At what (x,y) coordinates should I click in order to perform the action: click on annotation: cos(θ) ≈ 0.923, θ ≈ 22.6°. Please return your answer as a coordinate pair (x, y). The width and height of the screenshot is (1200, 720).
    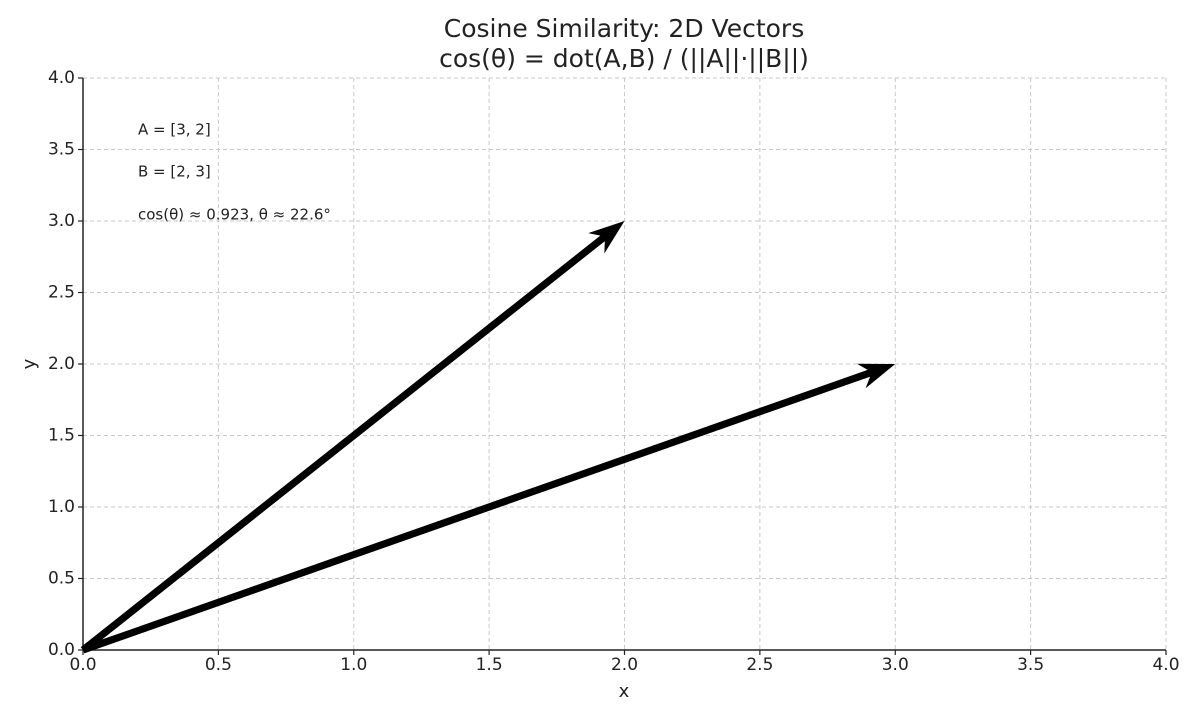
    Looking at the image, I should click on (234, 215).